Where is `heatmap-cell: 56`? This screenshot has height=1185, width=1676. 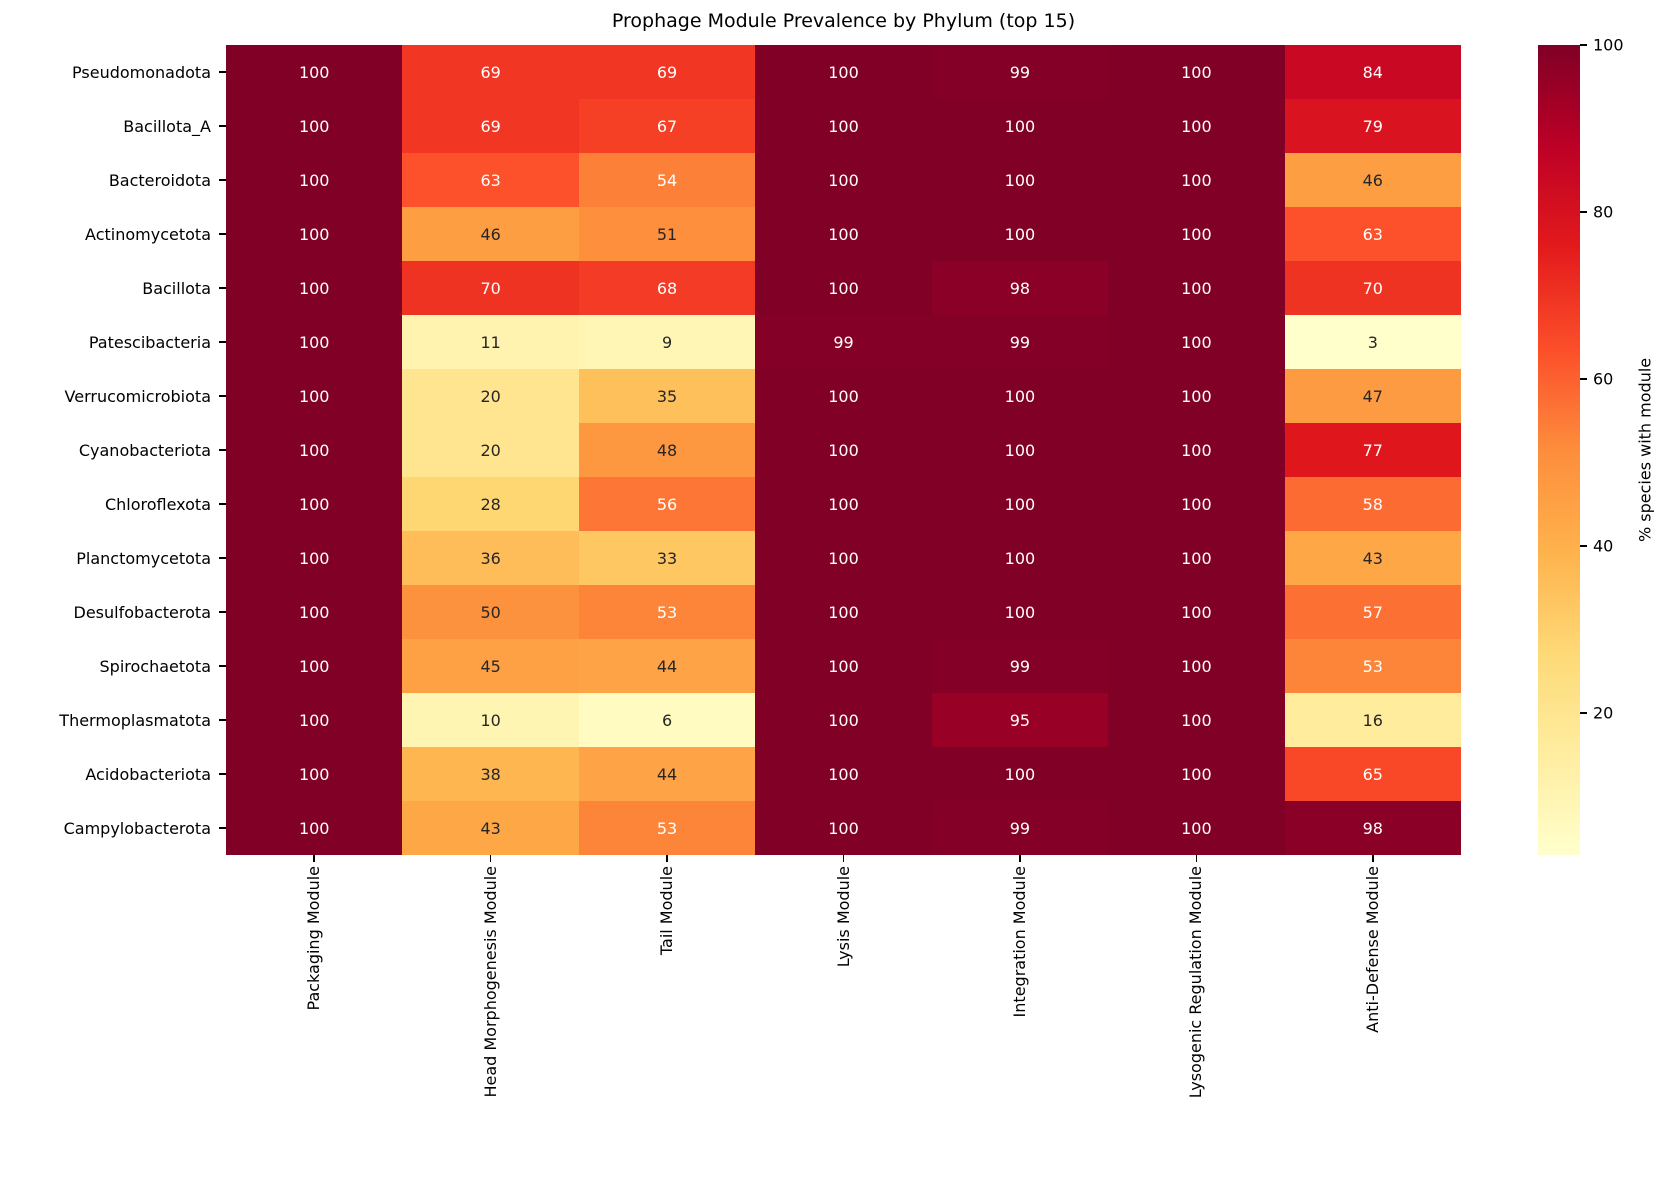
heatmap-cell: 56 is located at coordinates (667, 504).